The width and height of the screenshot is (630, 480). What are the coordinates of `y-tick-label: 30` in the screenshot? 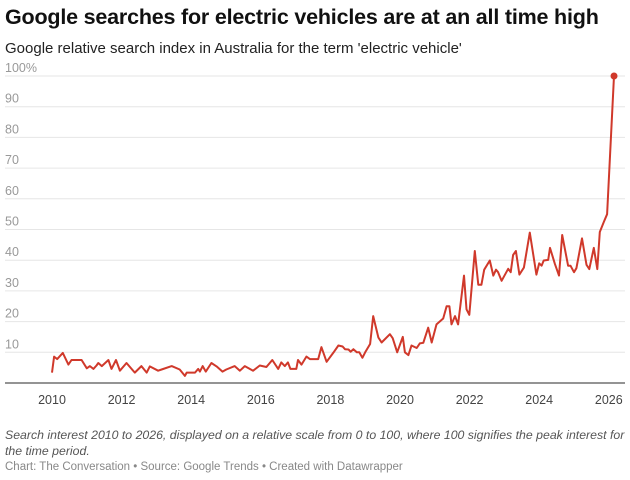 It's located at (12, 283).